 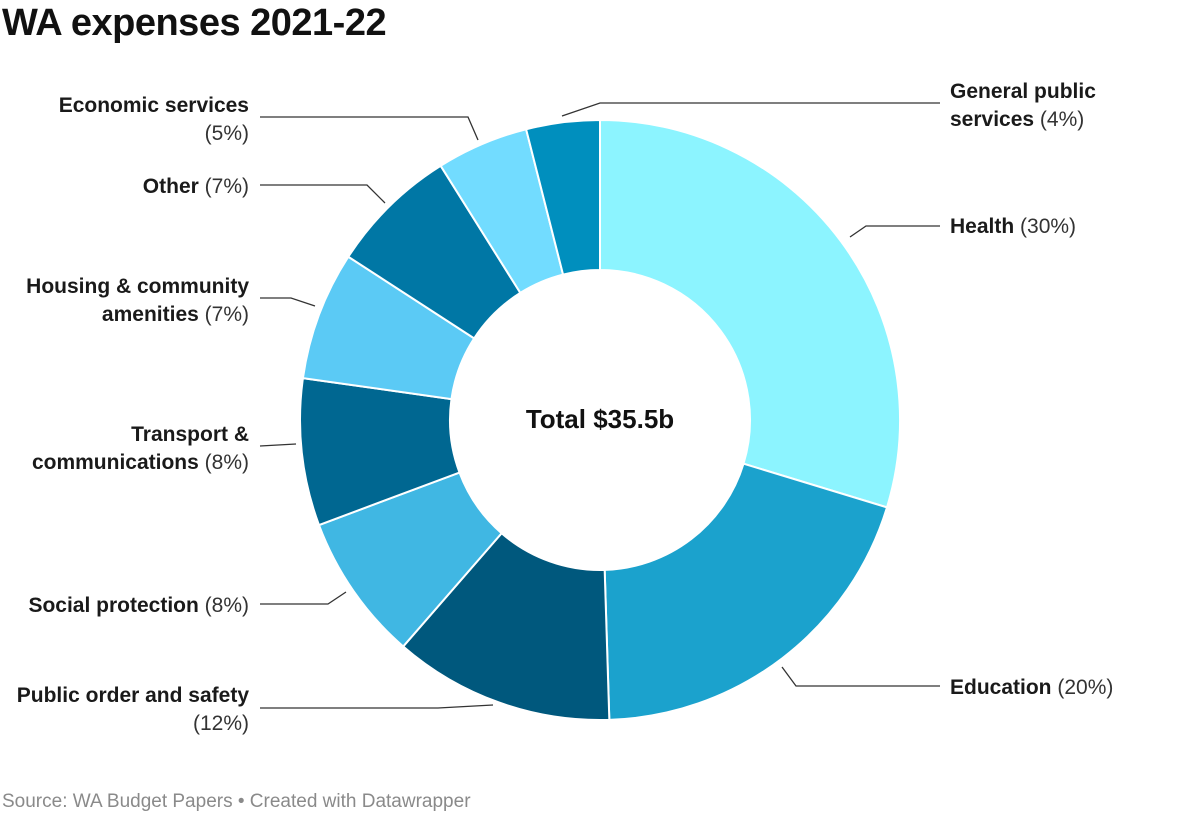 What do you see at coordinates (154, 119) in the screenshot?
I see `label-economic-services: Economic services (5%)` at bounding box center [154, 119].